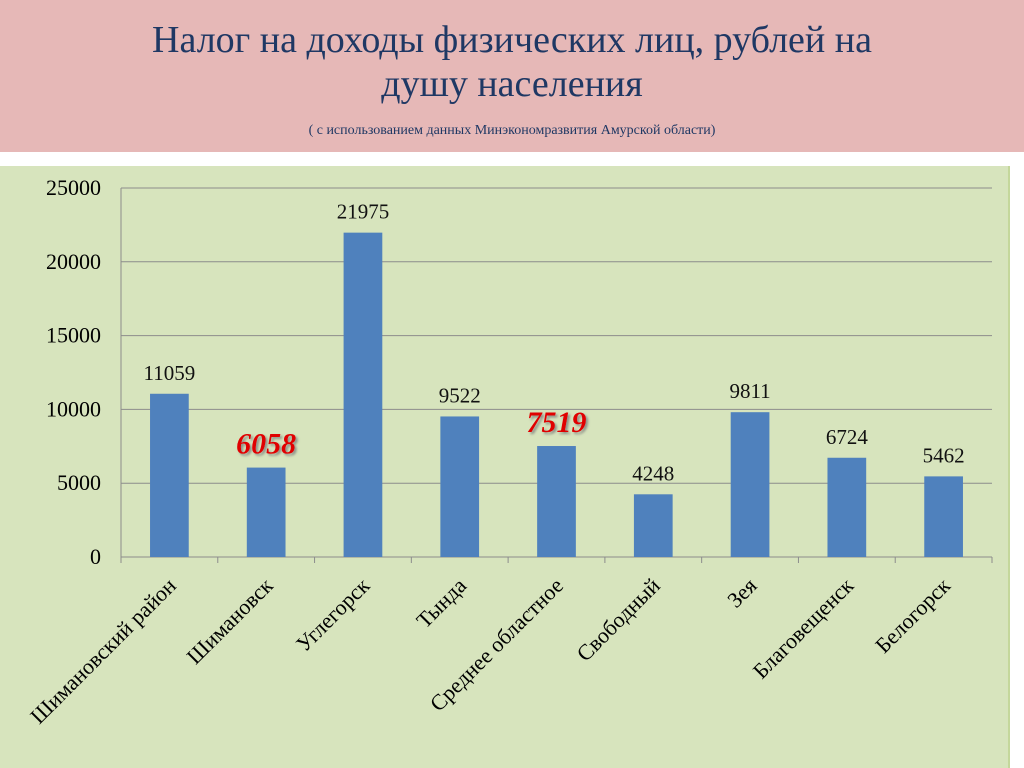 The width and height of the screenshot is (1024, 768). I want to click on y-tick-label: 5000, so click(79, 482).